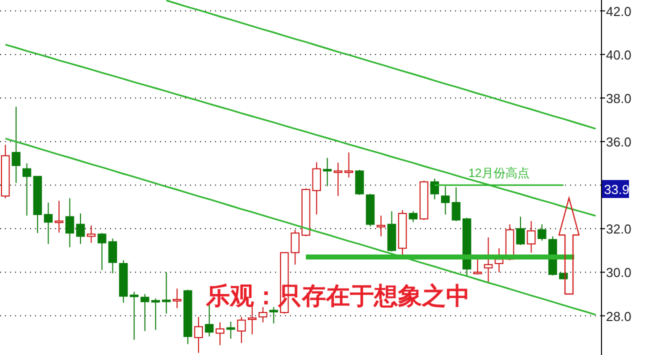 This screenshot has width=649, height=355. Describe the element at coordinates (619, 316) in the screenshot. I see `y-tick-label: 28.0` at that location.